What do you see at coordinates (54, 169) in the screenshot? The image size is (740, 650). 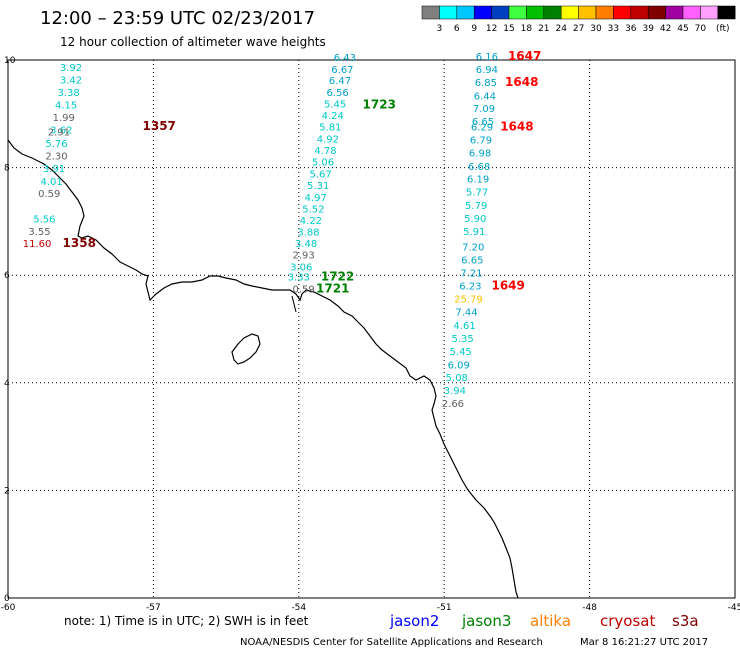 I see `wave-height-value: 3.91` at bounding box center [54, 169].